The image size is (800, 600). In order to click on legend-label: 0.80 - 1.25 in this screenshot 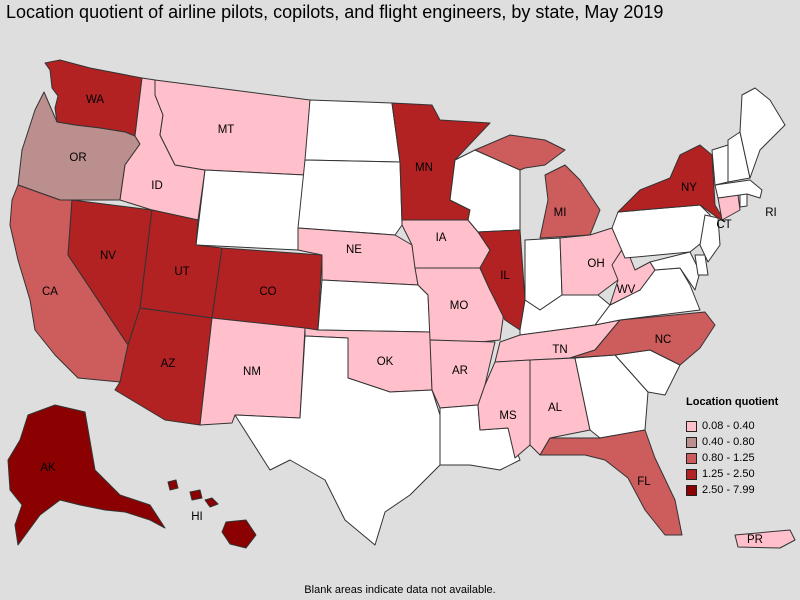, I will do `click(728, 458)`.